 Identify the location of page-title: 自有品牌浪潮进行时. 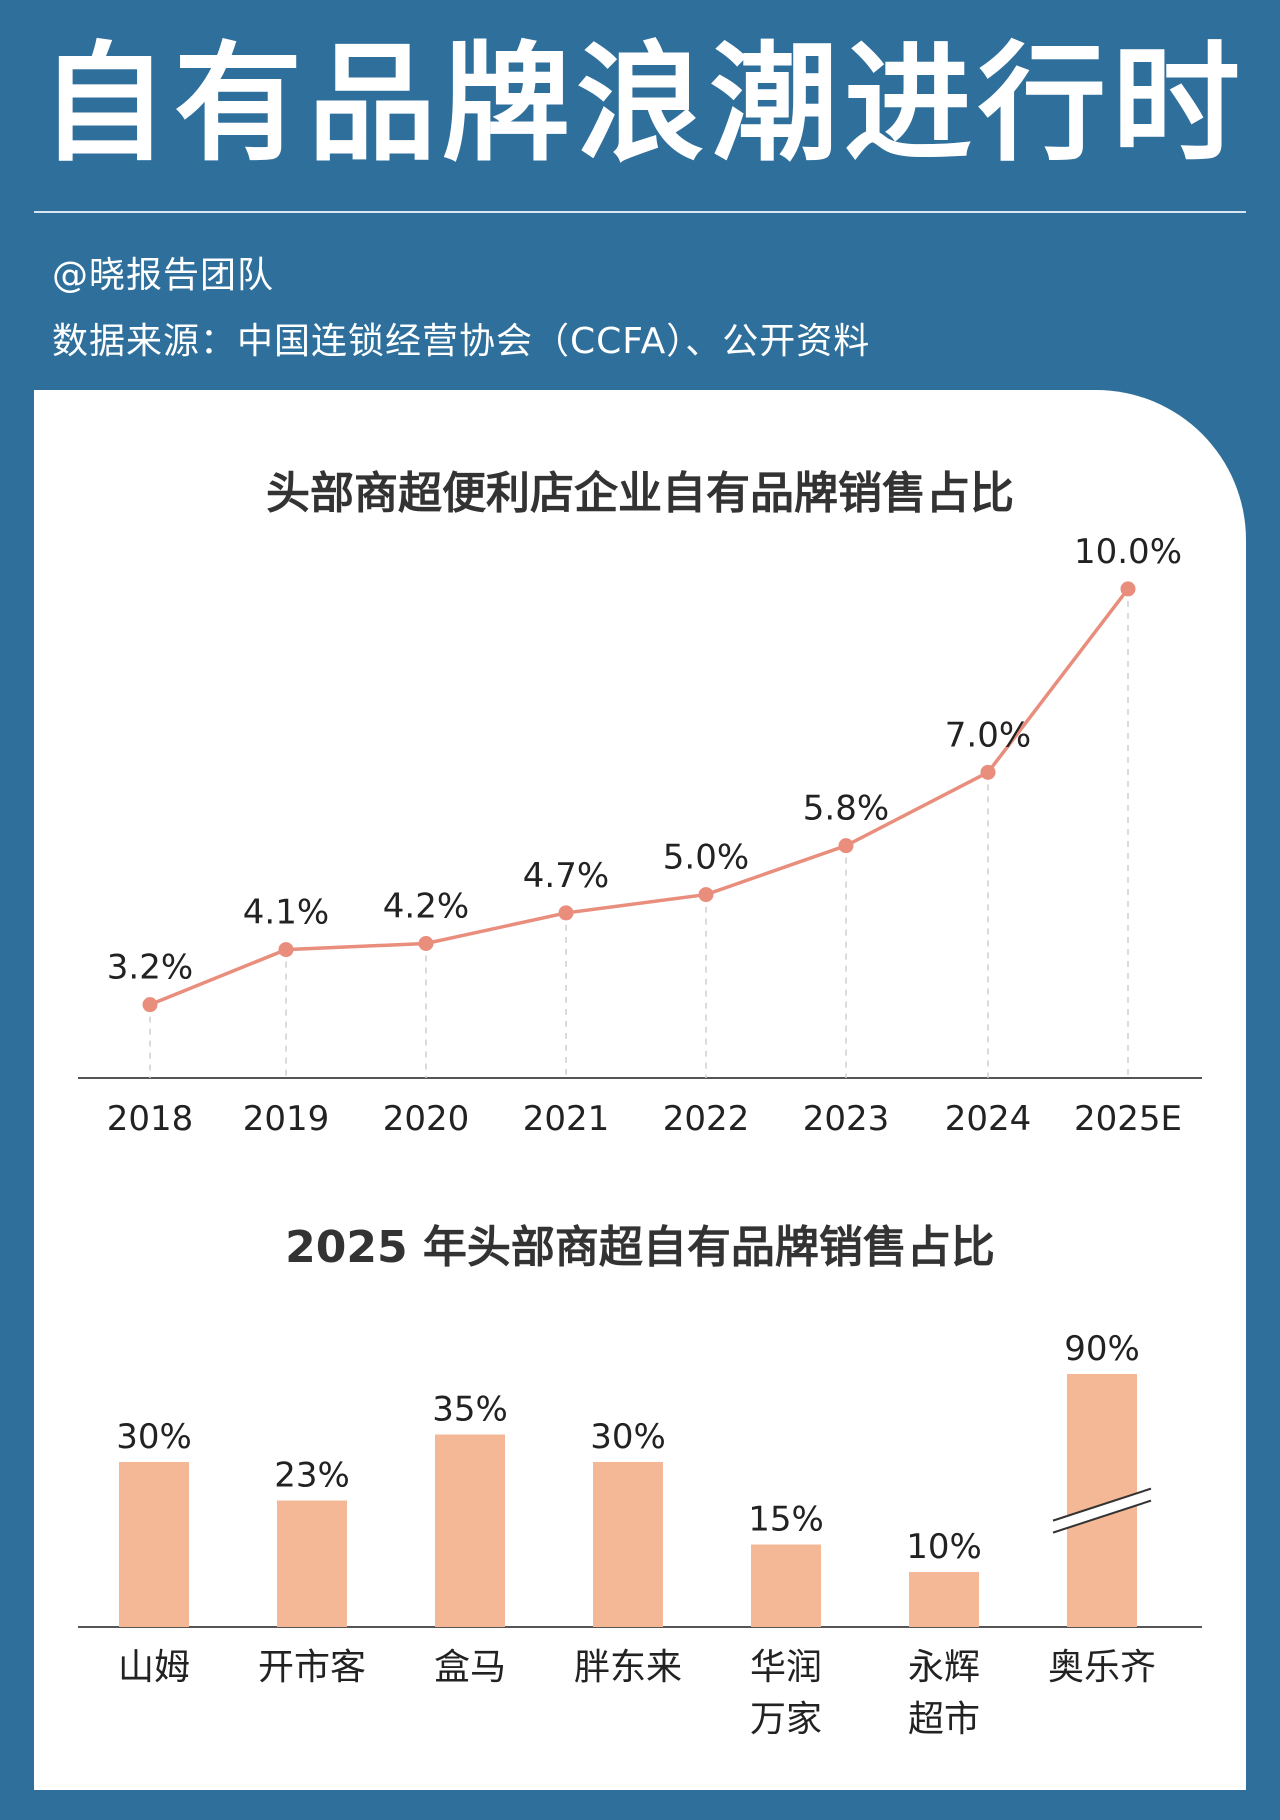
(643, 104).